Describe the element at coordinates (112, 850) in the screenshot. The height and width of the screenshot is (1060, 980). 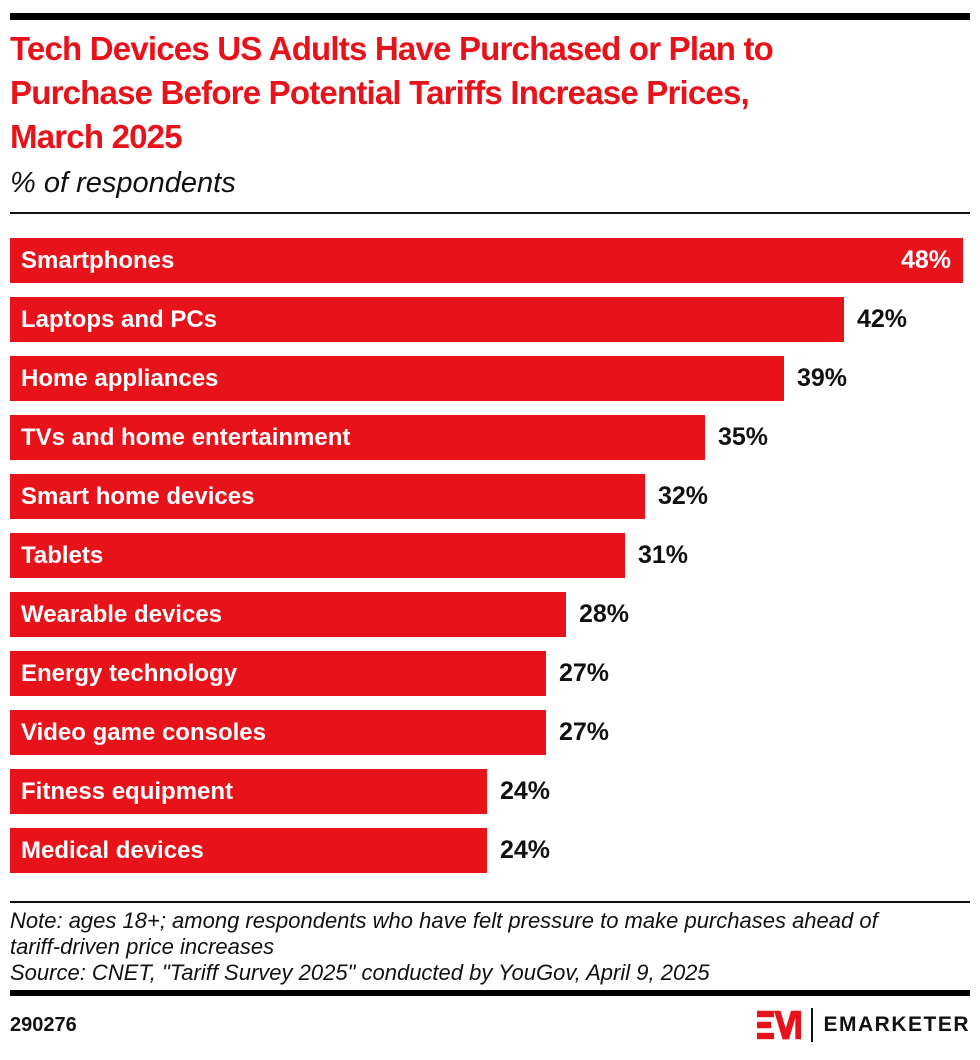
I see `bar-category-label: Medical devices` at that location.